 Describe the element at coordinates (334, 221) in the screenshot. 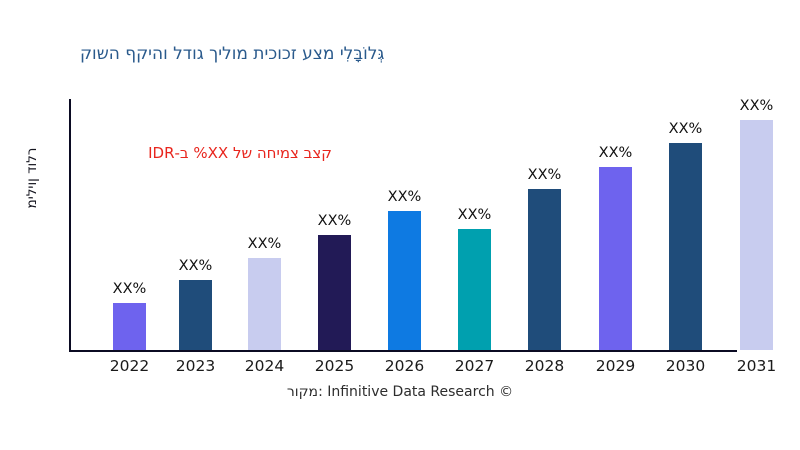

I see `bar-value-label-2025: XX%` at that location.